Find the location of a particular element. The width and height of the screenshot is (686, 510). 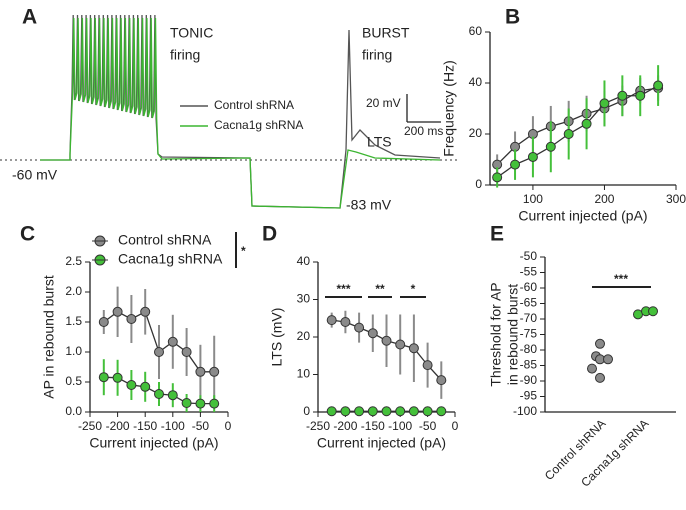

burst-label: firing is located at coordinates (377, 55).